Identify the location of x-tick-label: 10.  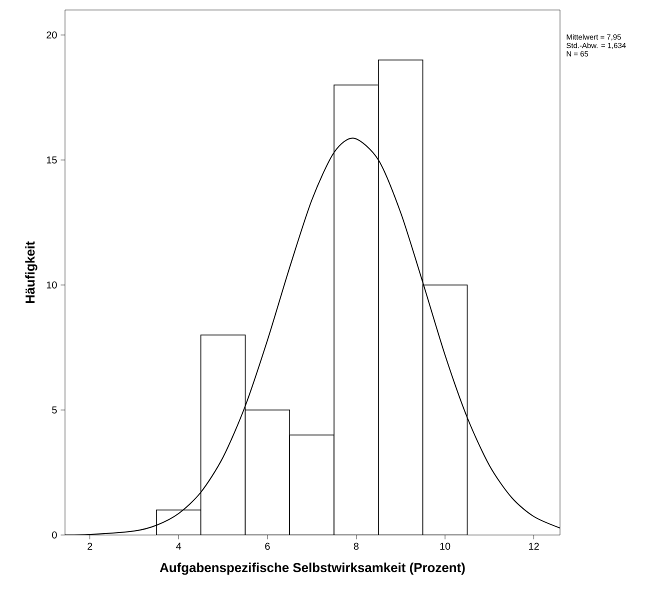
(445, 546).